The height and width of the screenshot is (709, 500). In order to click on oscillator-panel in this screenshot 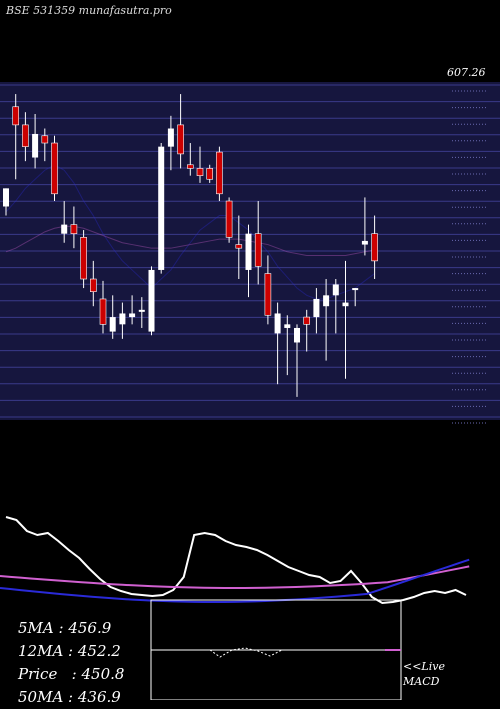, I will do `click(235, 560)`.